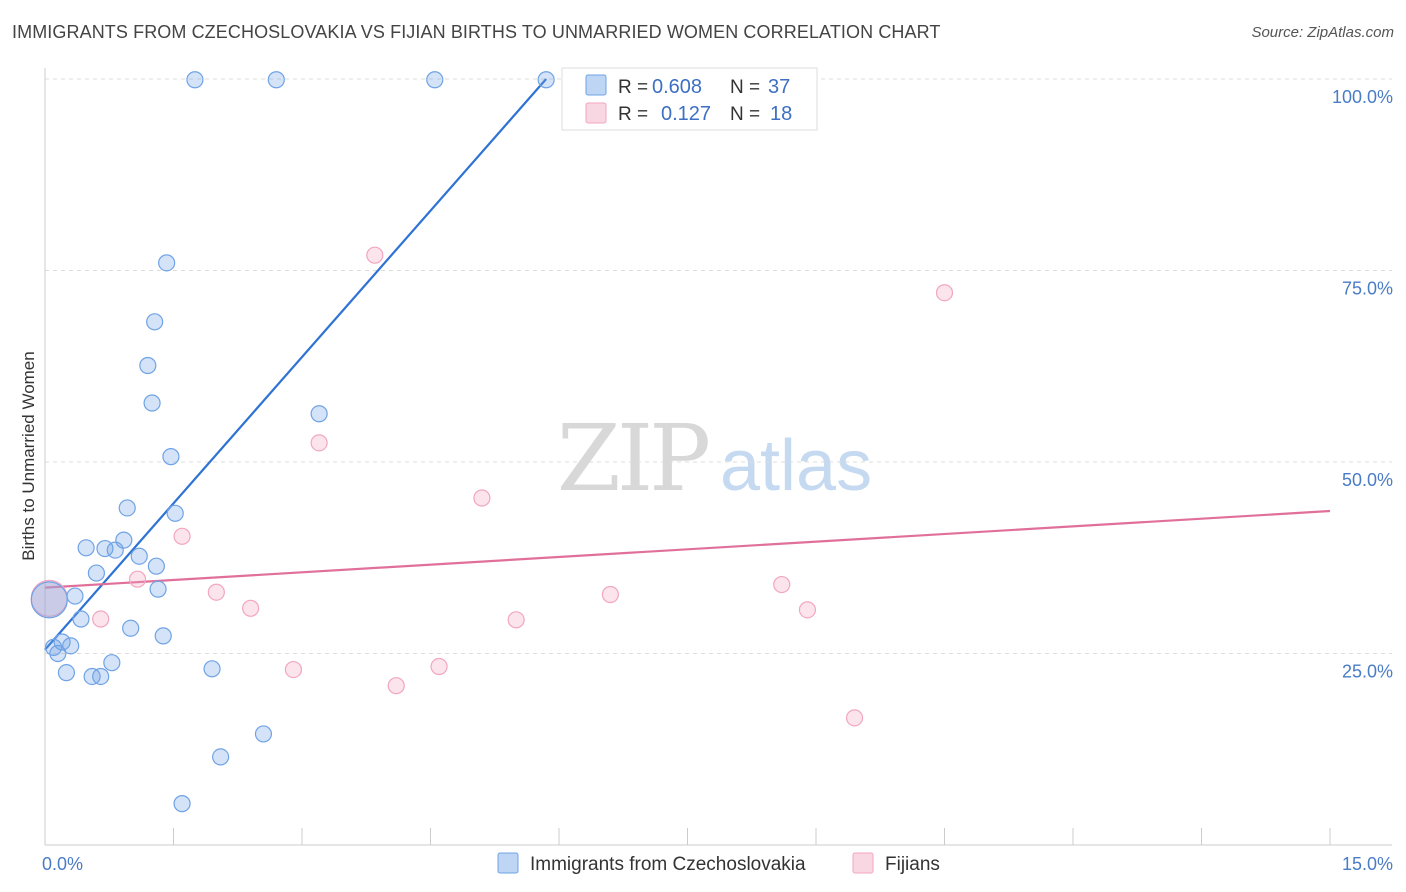  I want to click on bottom-legend-swatch-fijians, so click(863, 863).